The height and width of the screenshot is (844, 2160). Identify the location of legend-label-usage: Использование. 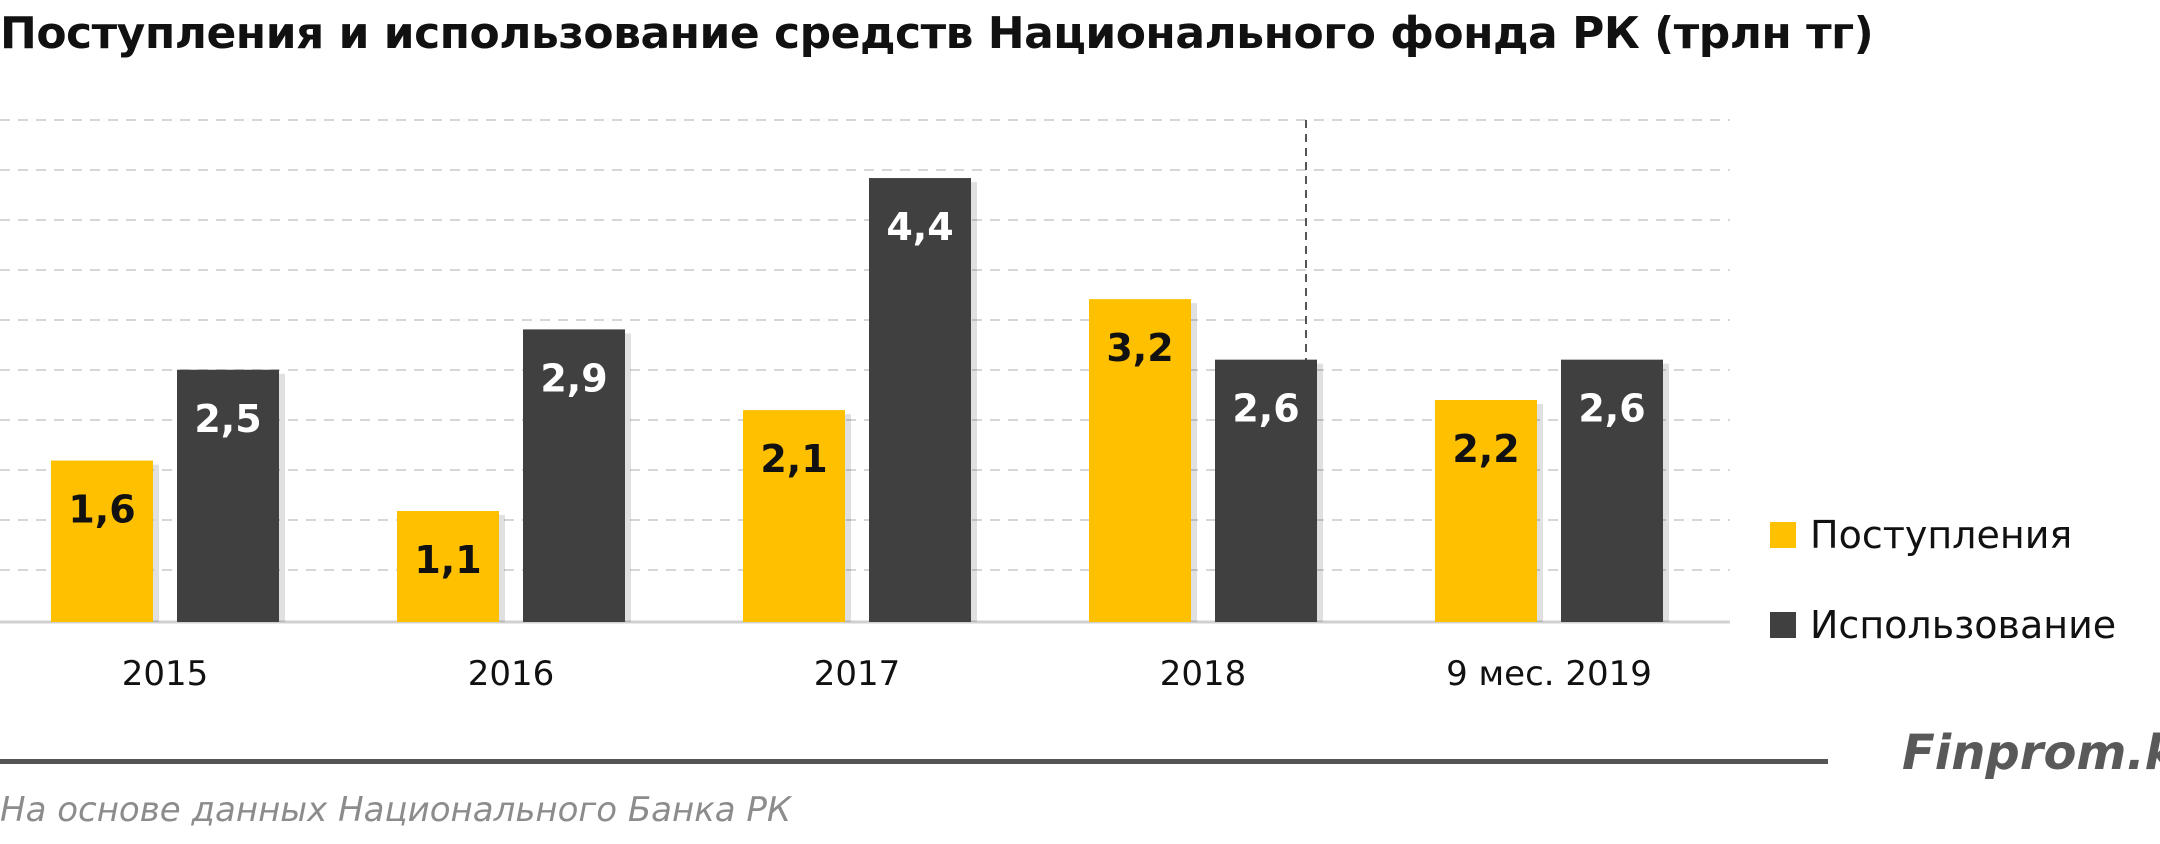
(1963, 625).